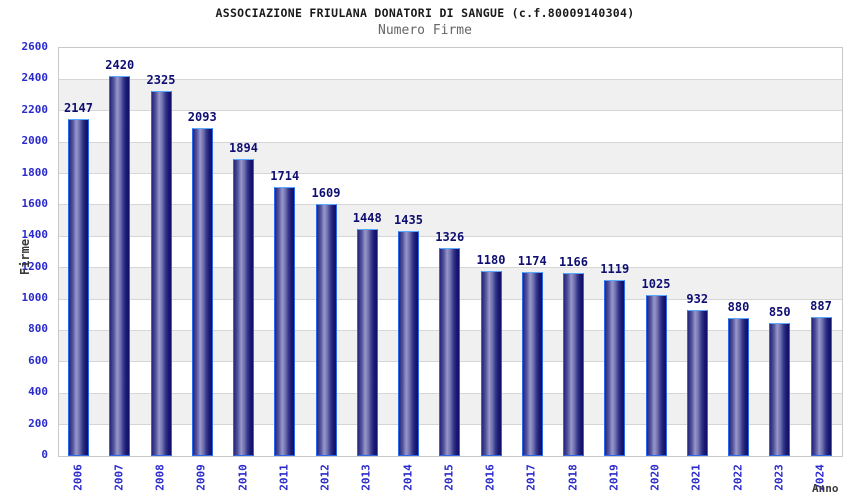 The height and width of the screenshot is (500, 850). I want to click on x-axis-tick-label: 2013, so click(366, 477).